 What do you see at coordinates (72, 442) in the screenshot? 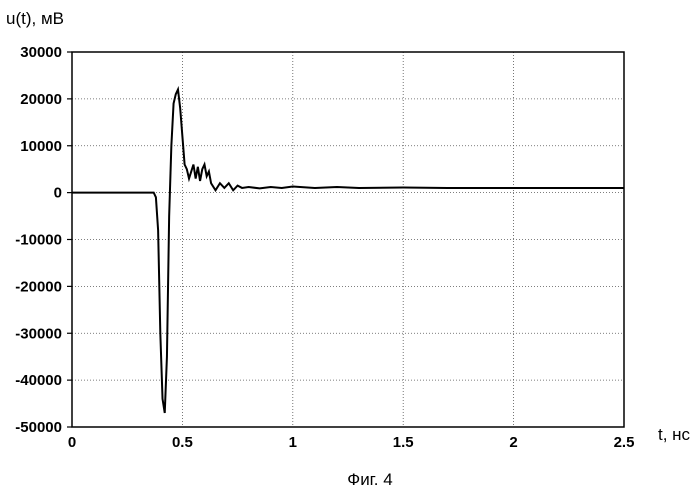
I see `x-tick-label: 0` at bounding box center [72, 442].